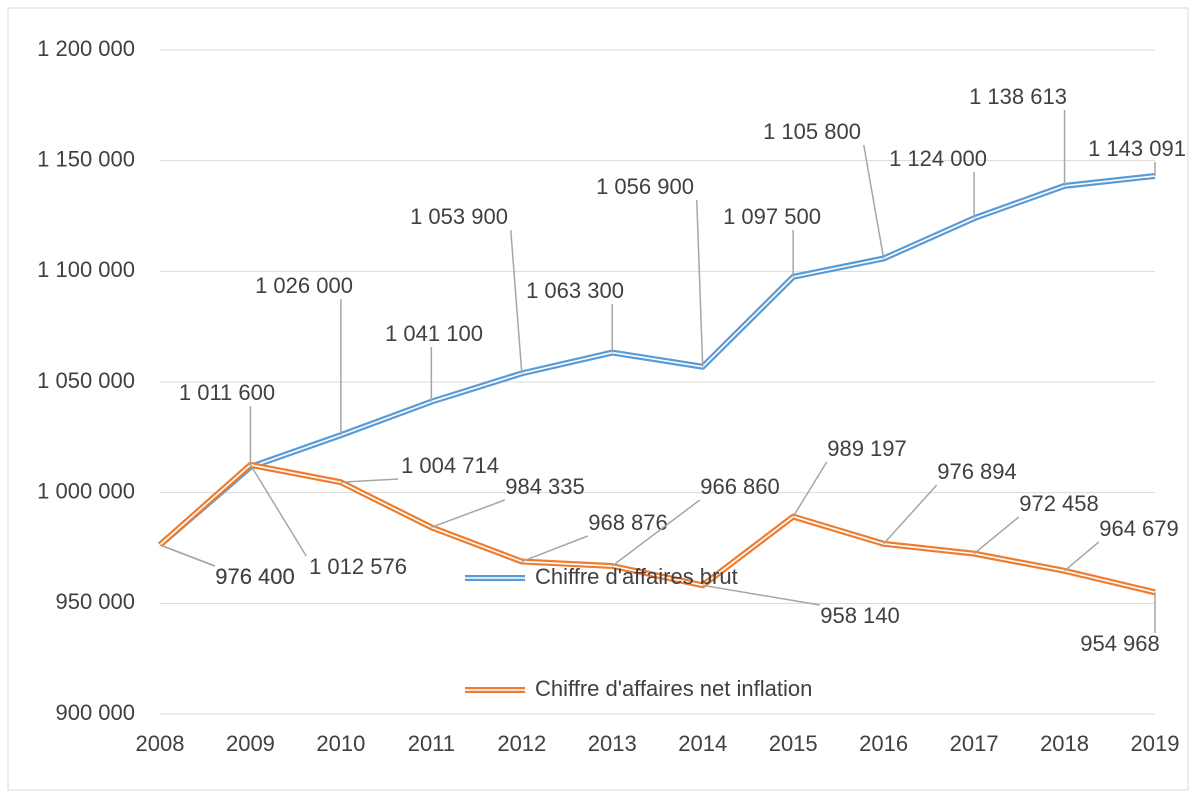 The width and height of the screenshot is (1194, 797). What do you see at coordinates (340, 743) in the screenshot?
I see `x-tick-label: 2010` at bounding box center [340, 743].